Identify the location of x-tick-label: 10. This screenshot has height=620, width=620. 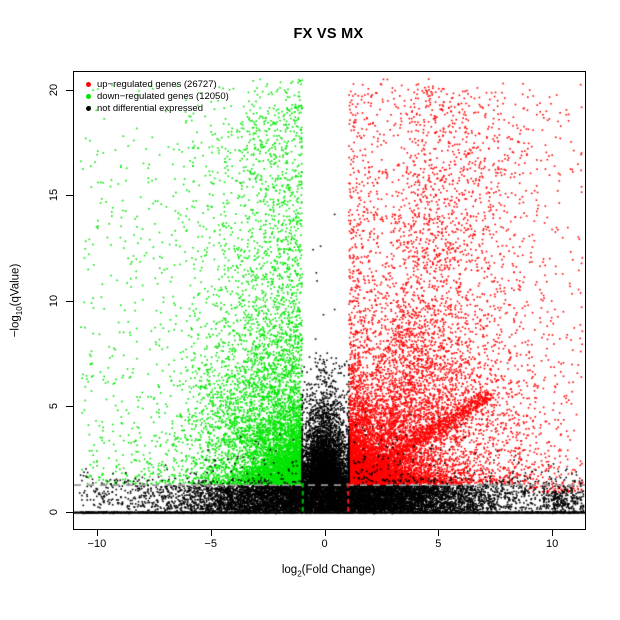
(552, 544).